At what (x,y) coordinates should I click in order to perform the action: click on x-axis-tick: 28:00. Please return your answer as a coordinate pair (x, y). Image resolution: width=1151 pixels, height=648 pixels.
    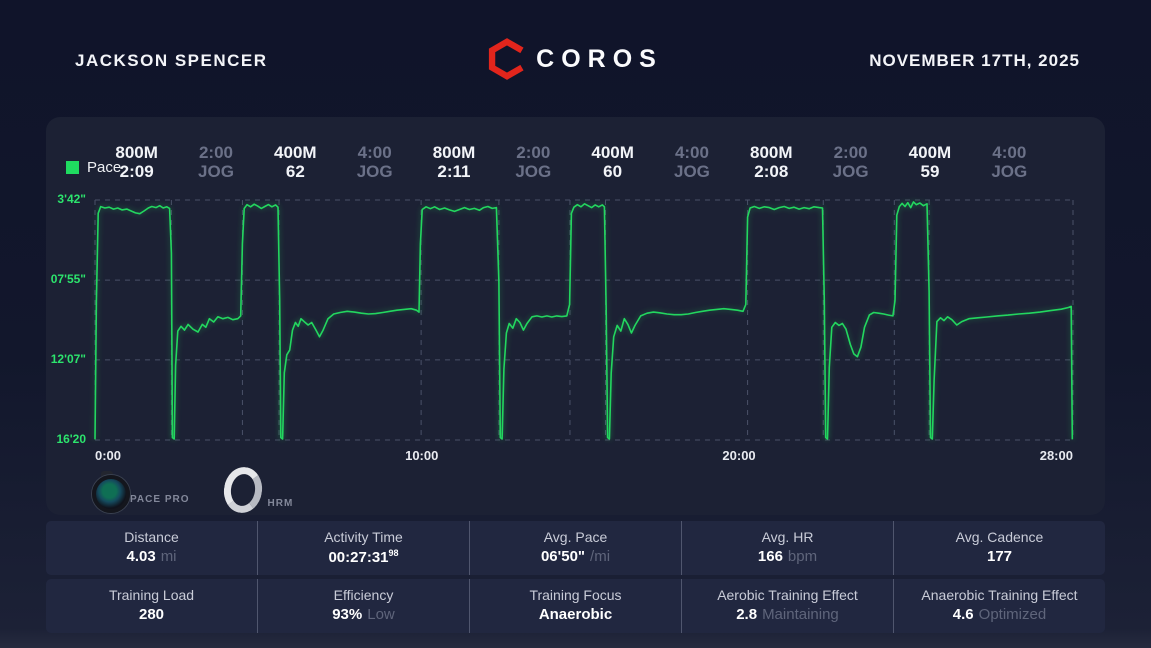
    Looking at the image, I should click on (1056, 455).